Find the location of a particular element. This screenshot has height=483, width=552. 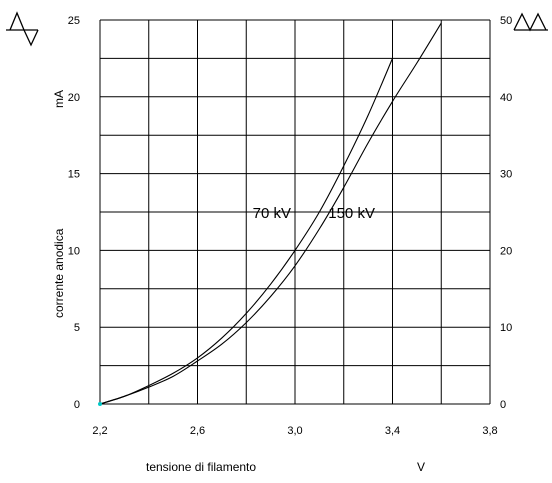

origin-marker is located at coordinates (100, 404).